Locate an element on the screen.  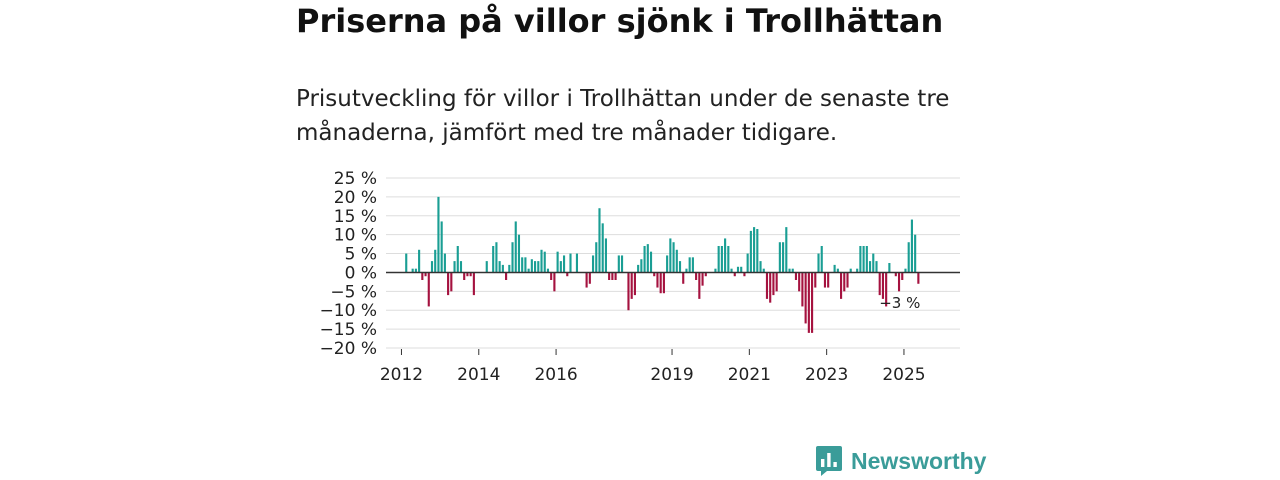
data-labels: −3 % is located at coordinates (899, 303).